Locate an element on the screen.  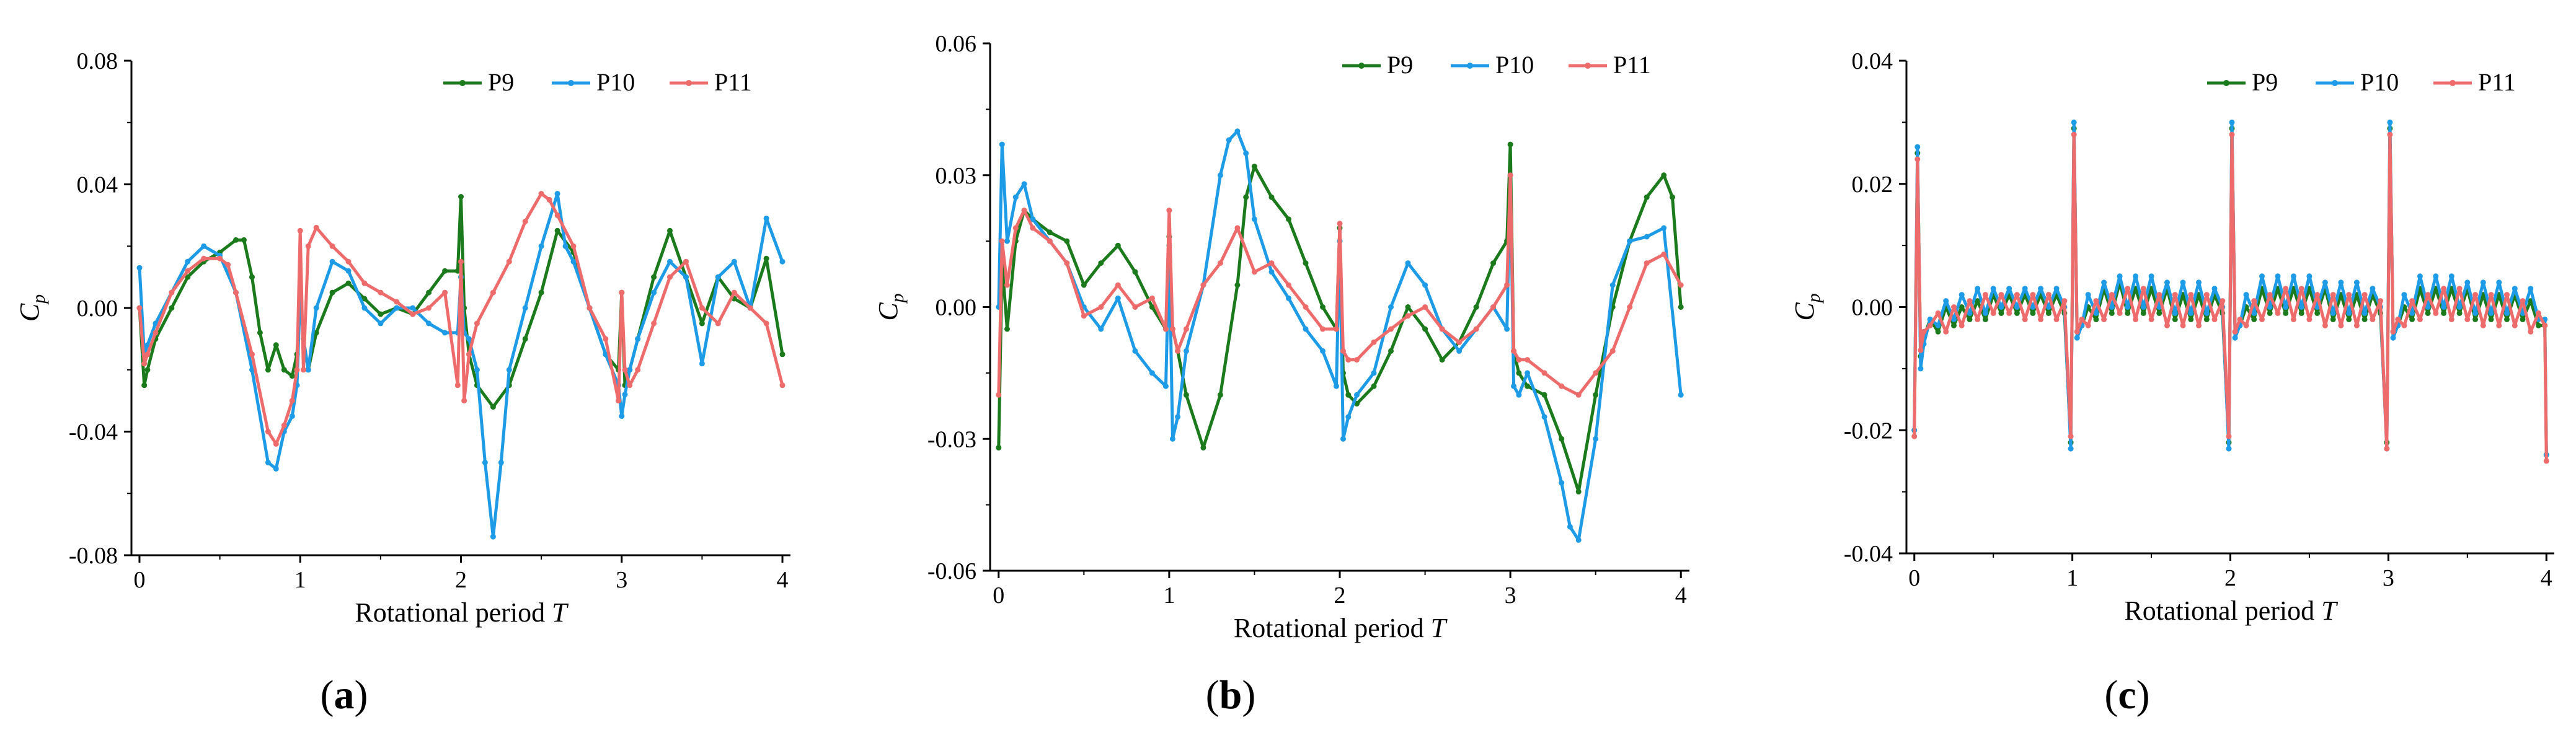
caption-close-paren: ) is located at coordinates (1248, 695).